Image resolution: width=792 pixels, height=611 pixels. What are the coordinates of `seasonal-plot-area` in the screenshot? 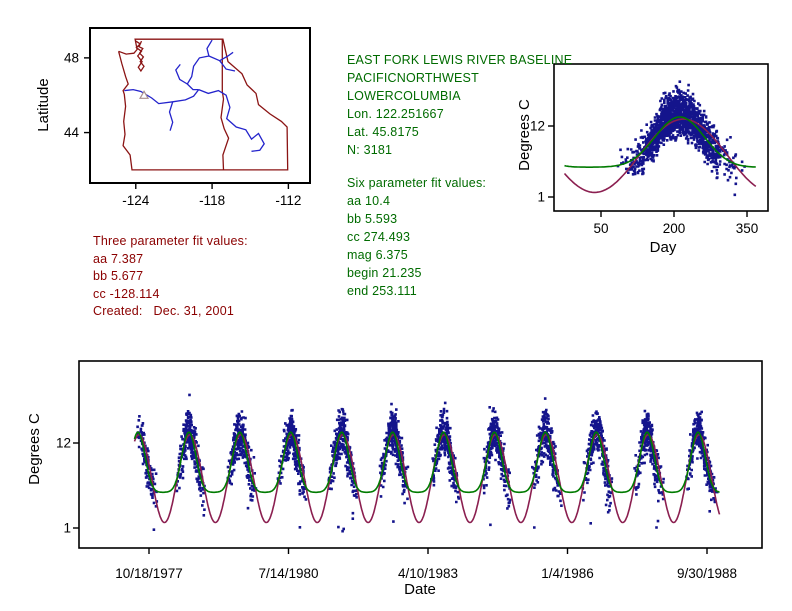 It's located at (660, 138).